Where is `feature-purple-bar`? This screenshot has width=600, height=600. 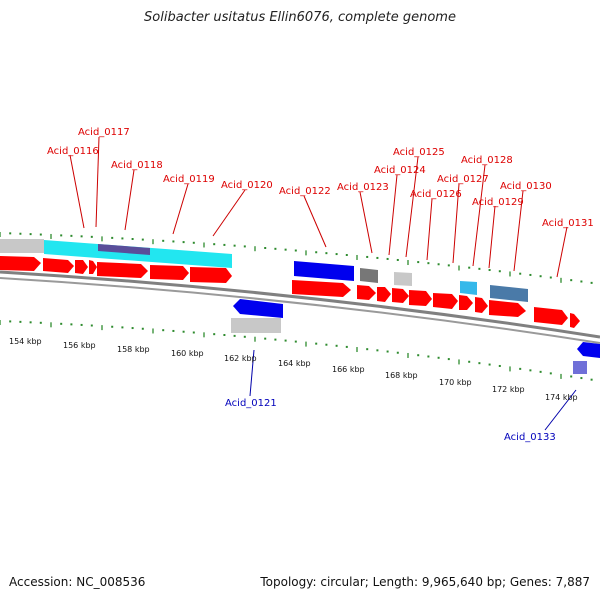 feature-purple-bar is located at coordinates (124, 249).